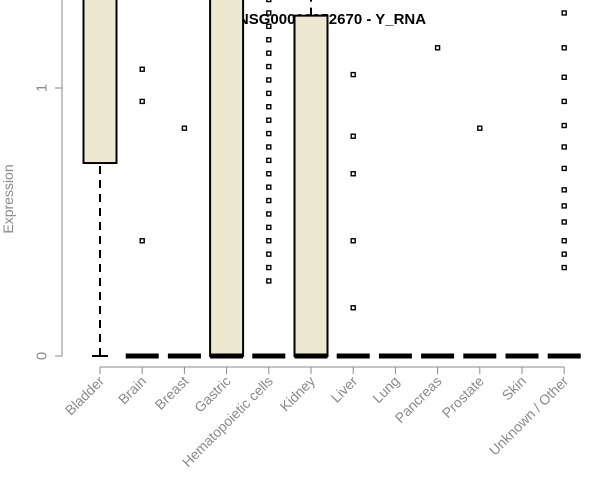 The image size is (600, 500). What do you see at coordinates (172, 393) in the screenshot?
I see `x-tick-label: Breast` at bounding box center [172, 393].